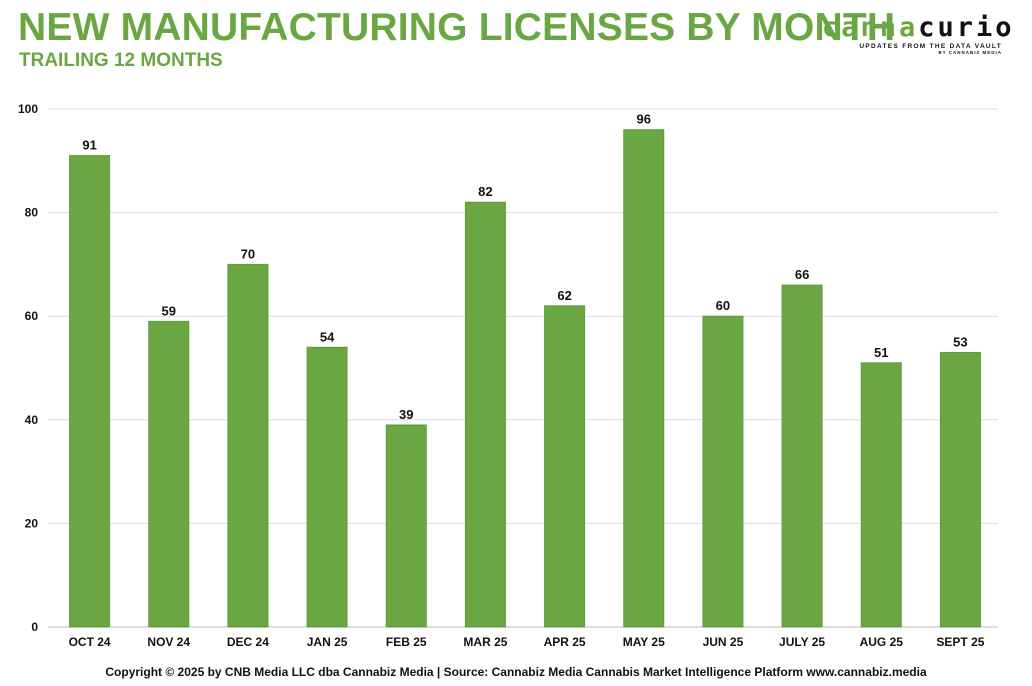 This screenshot has height=686, width=1032. I want to click on data-label: 39, so click(406, 414).